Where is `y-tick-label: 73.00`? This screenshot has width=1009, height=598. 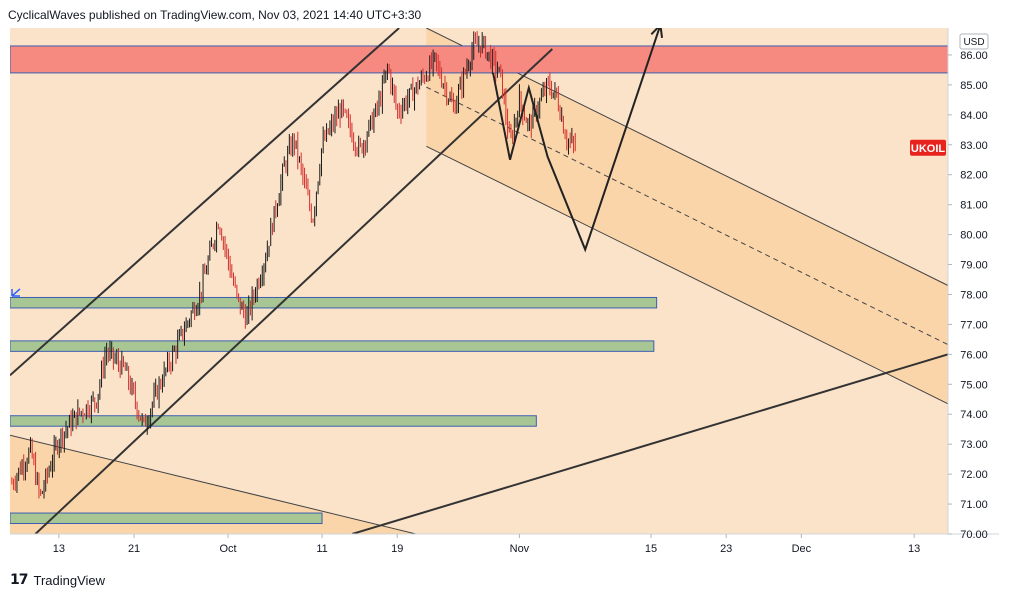
y-tick-label: 73.00 is located at coordinates (974, 445).